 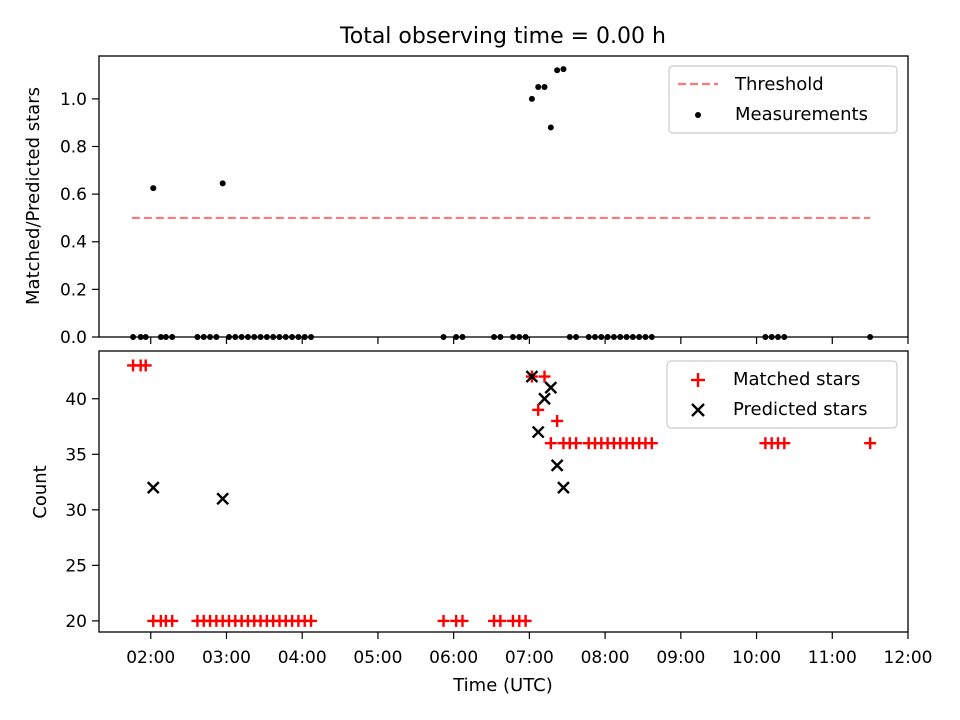 I want to click on bottom-x-tick-label: 11:00, so click(x=832, y=658).